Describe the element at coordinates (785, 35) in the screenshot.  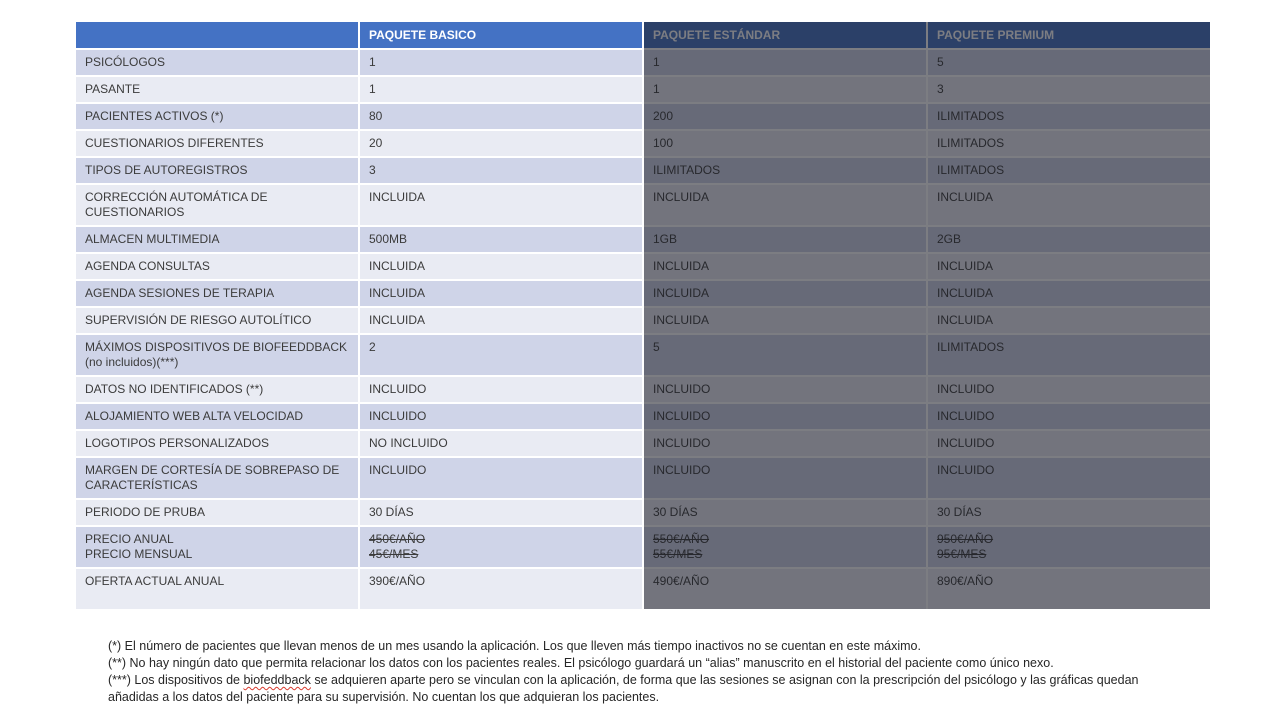
I see `column-header-paquete-estandar: PAQUETE ESTÁNDAR` at that location.